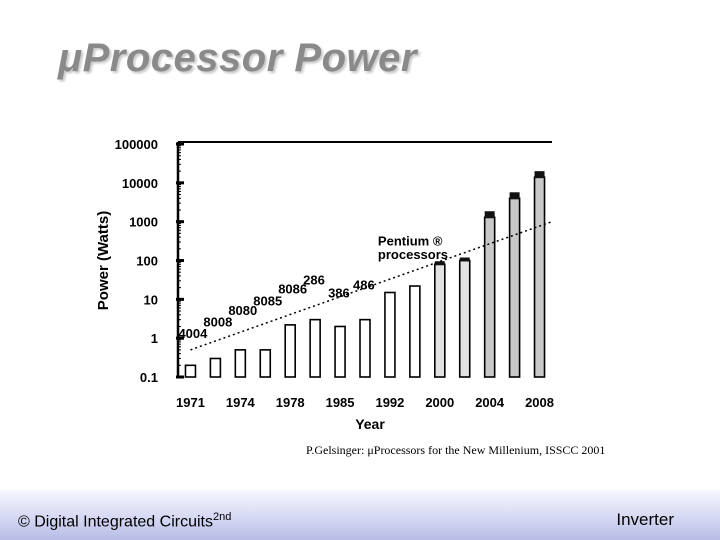 This screenshot has height=540, width=720. What do you see at coordinates (242, 310) in the screenshot?
I see `annotation-label: 8080` at bounding box center [242, 310].